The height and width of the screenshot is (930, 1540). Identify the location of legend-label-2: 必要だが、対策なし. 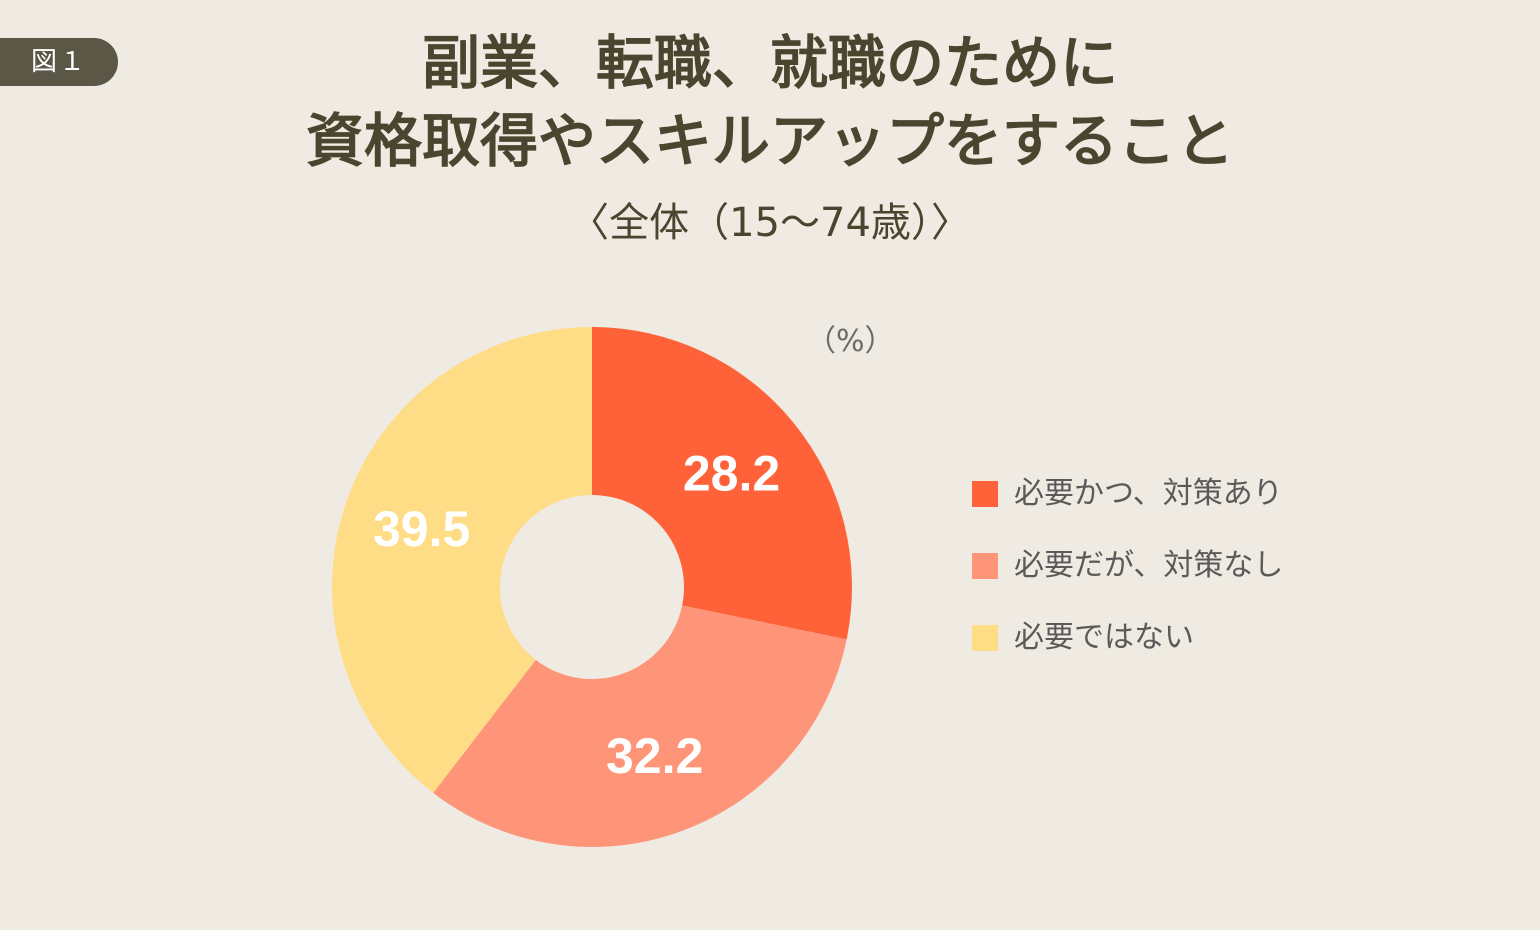
(1149, 565).